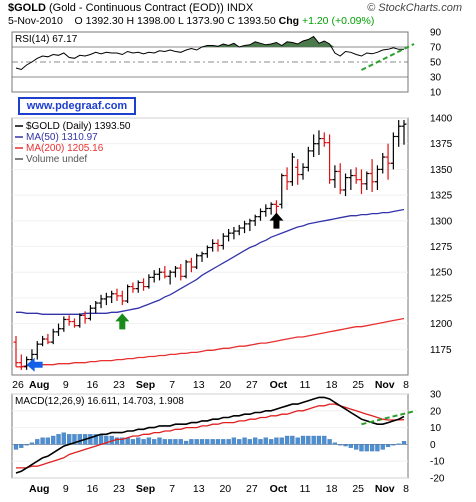 The width and height of the screenshot is (476, 502). Describe the element at coordinates (436, 428) in the screenshot. I see `macd-tick-label: 10` at that location.